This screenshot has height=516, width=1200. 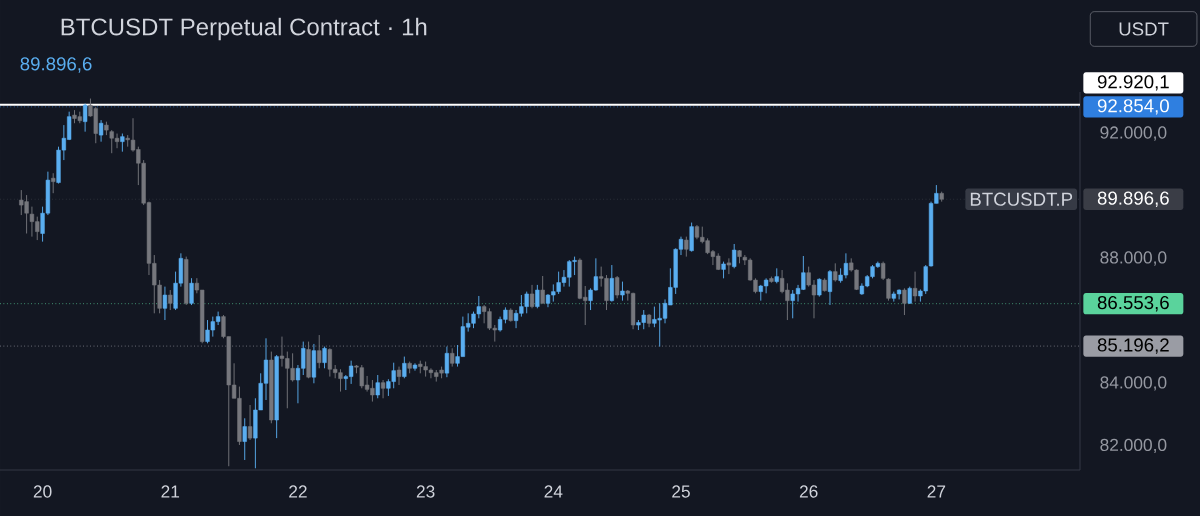 I want to click on x-tick-label: 24, so click(x=553, y=491).